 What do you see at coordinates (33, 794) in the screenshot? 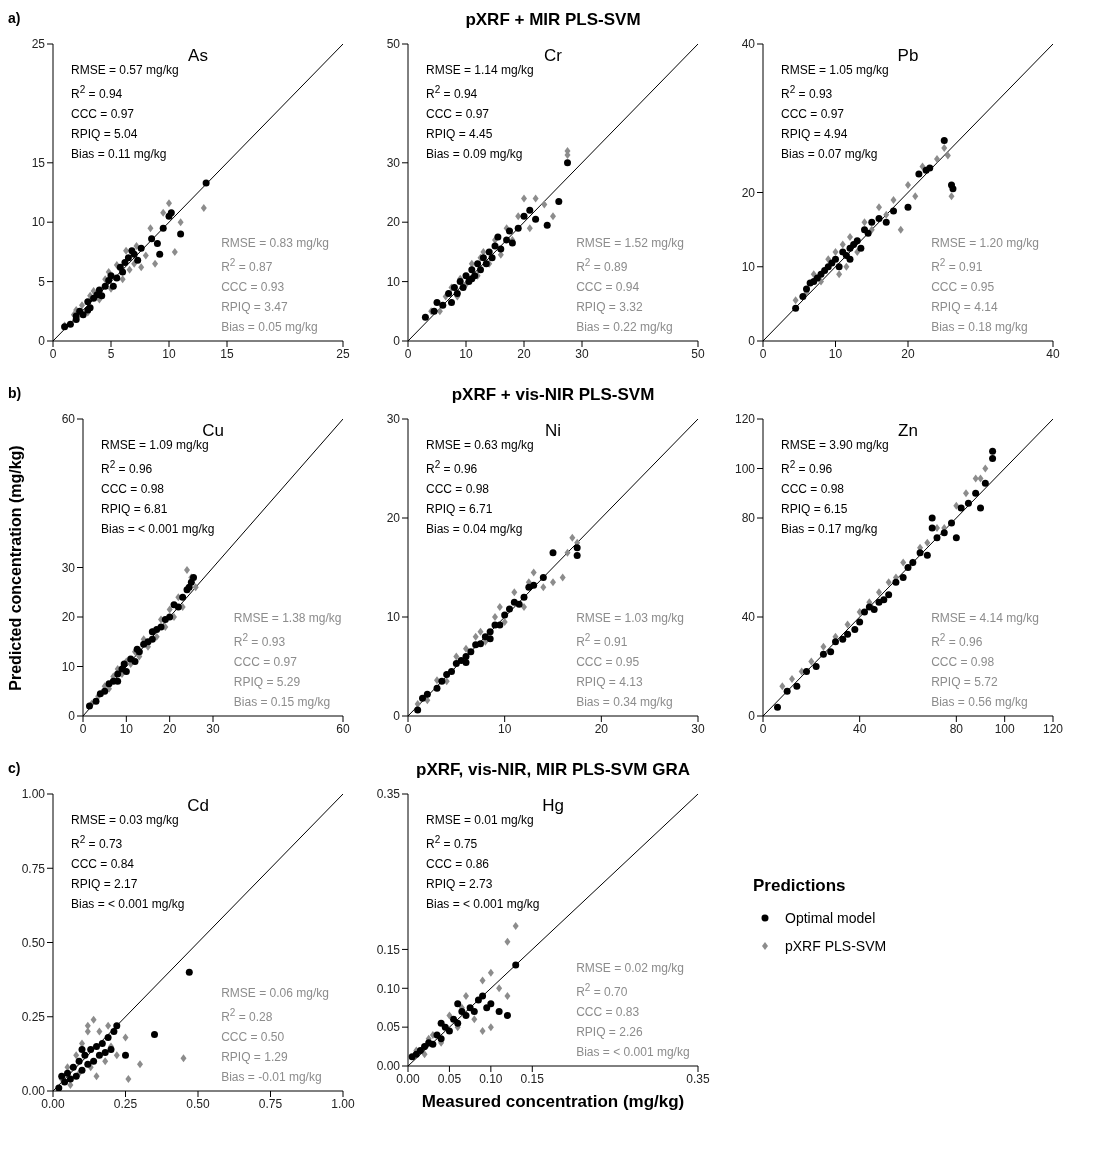
I see `y-tick-label: 1.00` at bounding box center [33, 794].